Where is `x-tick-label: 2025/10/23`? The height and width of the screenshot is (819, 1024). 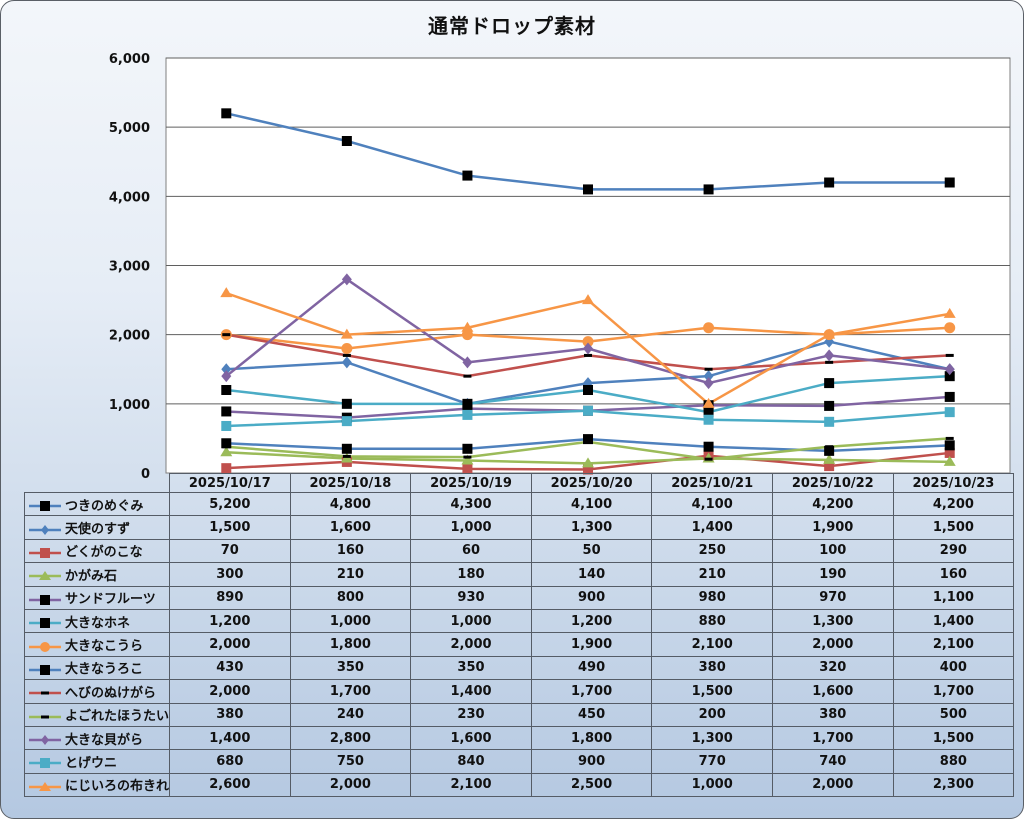 x-tick-label: 2025/10/23 is located at coordinates (953, 483).